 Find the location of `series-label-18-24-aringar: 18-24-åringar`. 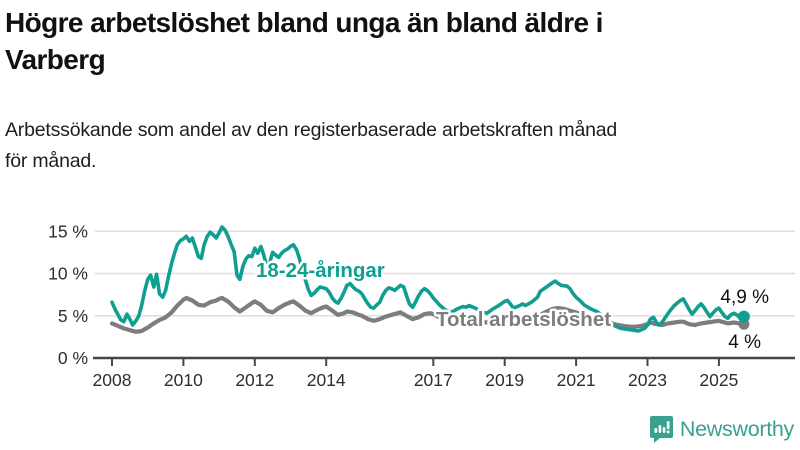

series-label-18-24-aringar: 18-24-åringar is located at coordinates (320, 270).